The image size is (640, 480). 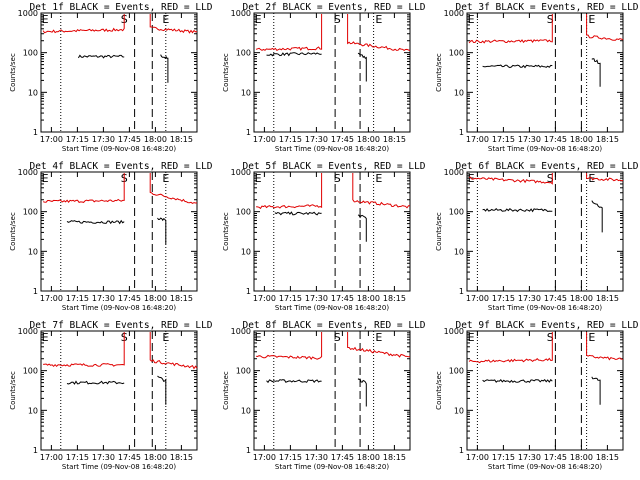 What do you see at coordinates (248, 132) in the screenshot?
I see `y-tick-label: 1` at bounding box center [248, 132].